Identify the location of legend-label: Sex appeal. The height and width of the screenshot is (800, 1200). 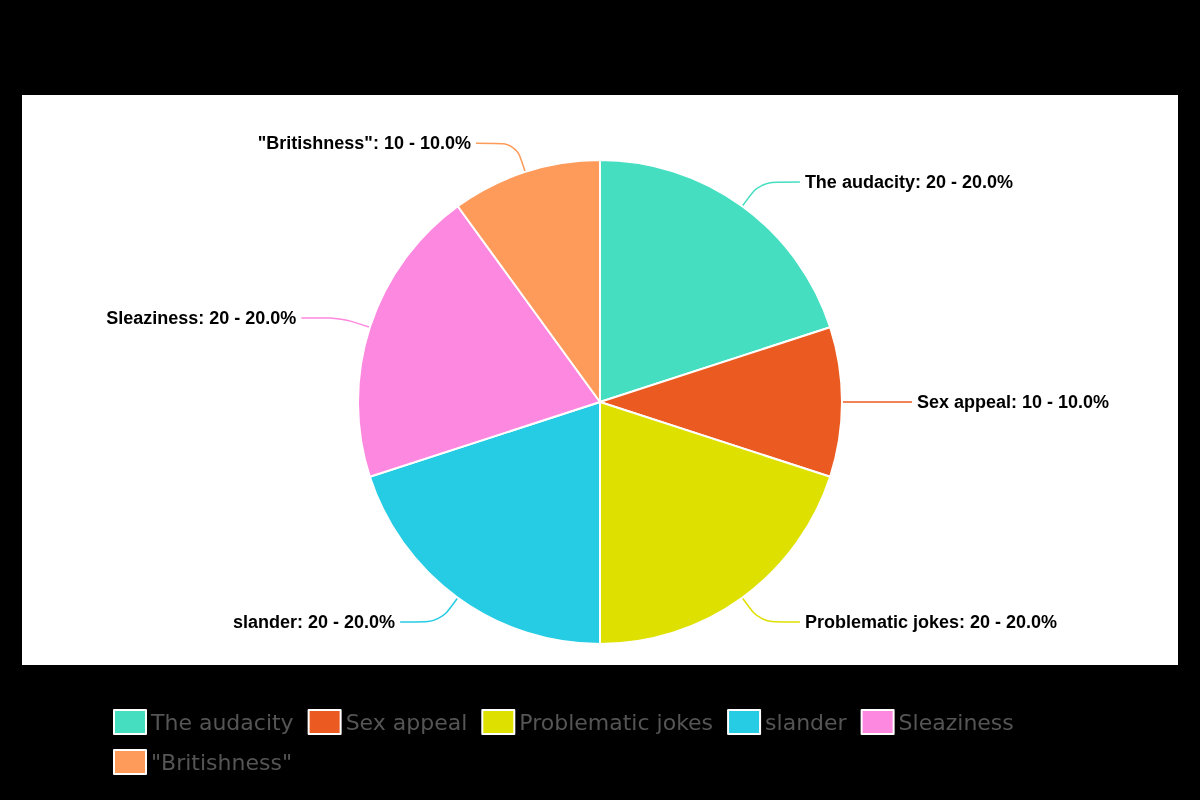
(406, 722).